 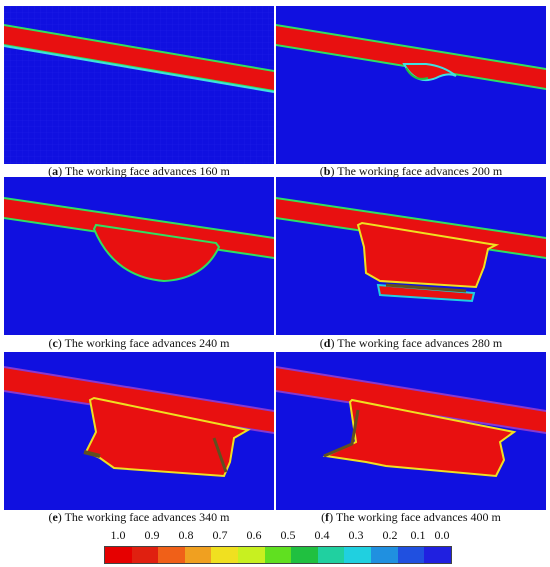 What do you see at coordinates (118, 535) in the screenshot?
I see `legend-label: 1.0` at bounding box center [118, 535].